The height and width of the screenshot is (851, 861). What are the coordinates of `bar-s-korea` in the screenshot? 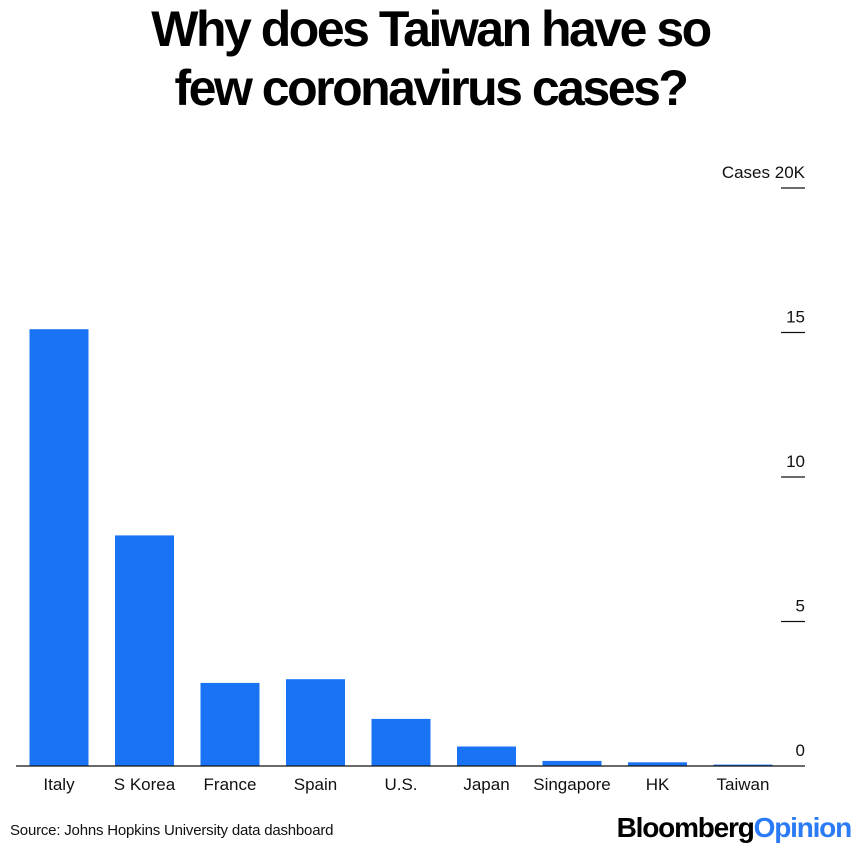 It's located at (144, 650).